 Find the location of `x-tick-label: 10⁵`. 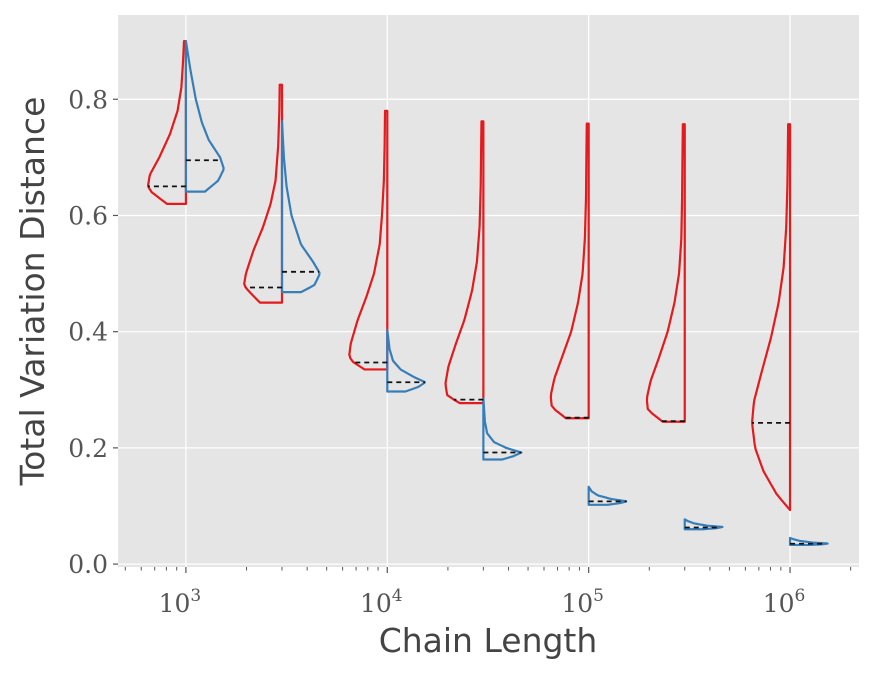

x-tick-label: 10⁵ is located at coordinates (582, 602).